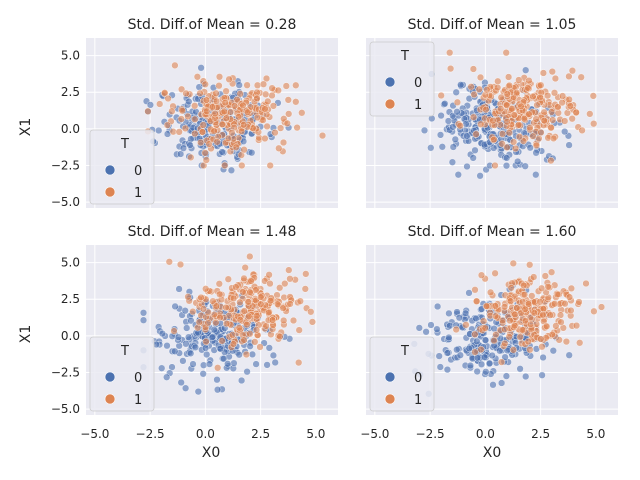 The width and height of the screenshot is (640, 480). Describe the element at coordinates (492, 232) in the screenshot. I see `subplot-title: Std. Diff.of Mean = 1.60` at that location.